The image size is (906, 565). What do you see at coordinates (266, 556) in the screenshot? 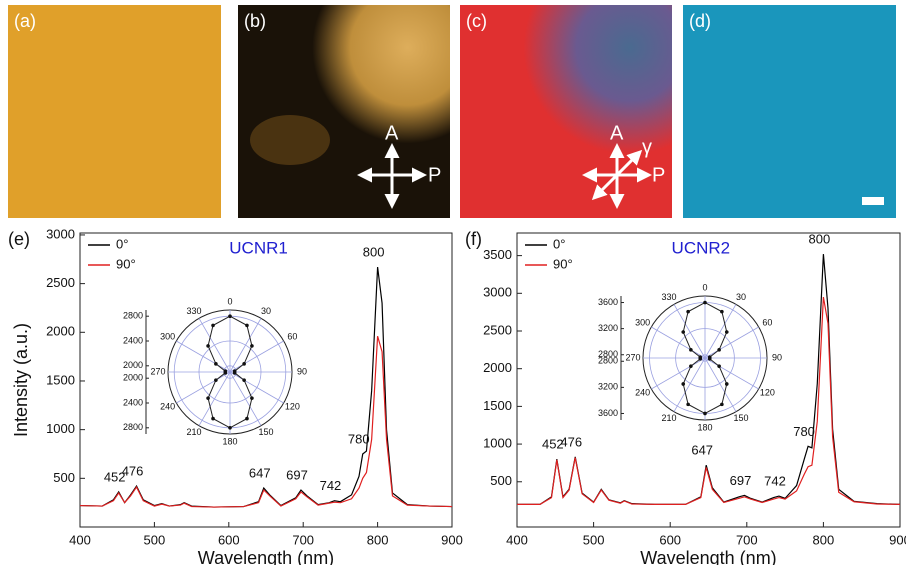
I see `x-axis-label: Wavelength (nm)` at bounding box center [266, 556].